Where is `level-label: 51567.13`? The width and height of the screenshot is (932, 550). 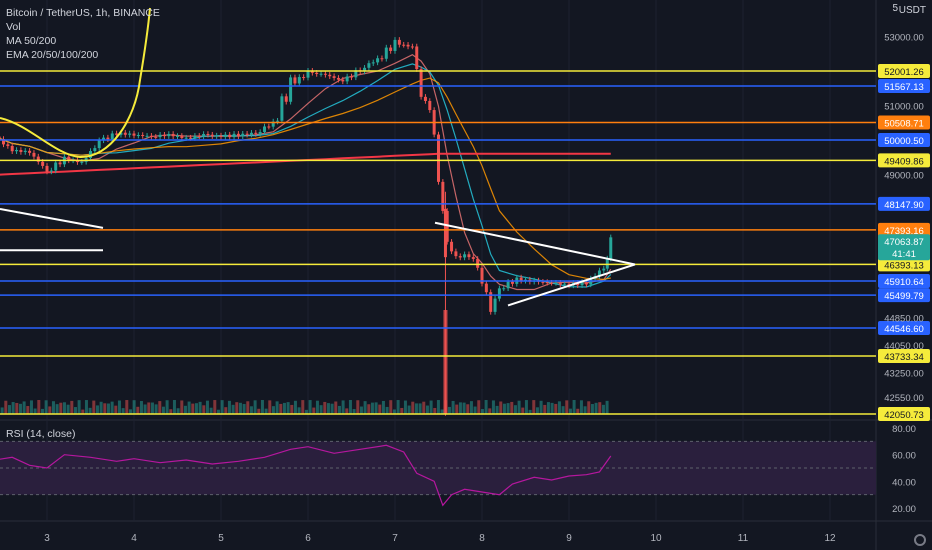 level-label: 51567.13 is located at coordinates (904, 87).